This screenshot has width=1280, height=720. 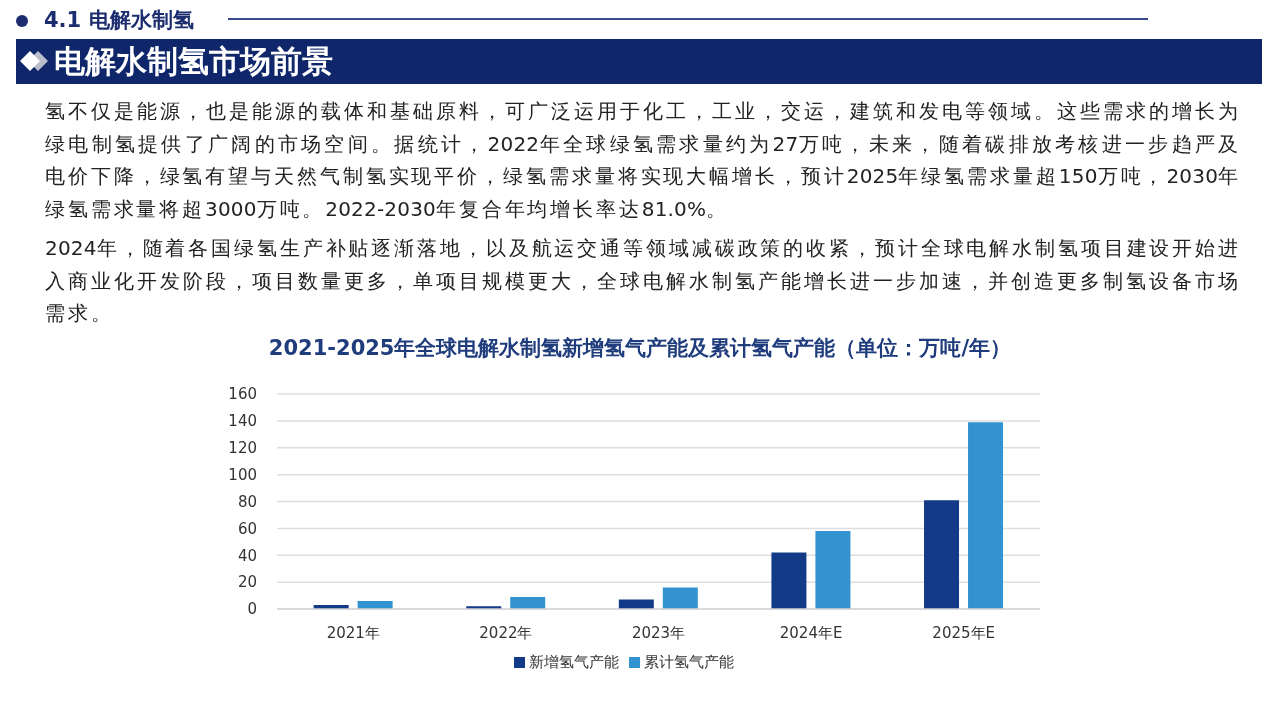 What do you see at coordinates (242, 394) in the screenshot?
I see `y-tick-label: 160` at bounding box center [242, 394].